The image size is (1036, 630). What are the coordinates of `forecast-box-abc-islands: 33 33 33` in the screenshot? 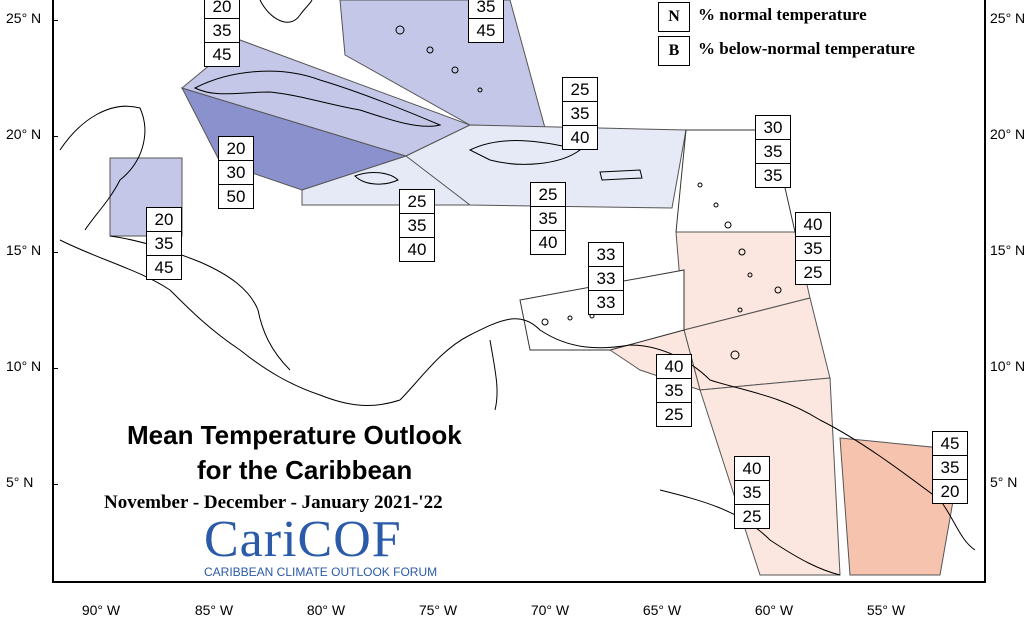 It's located at (606, 278).